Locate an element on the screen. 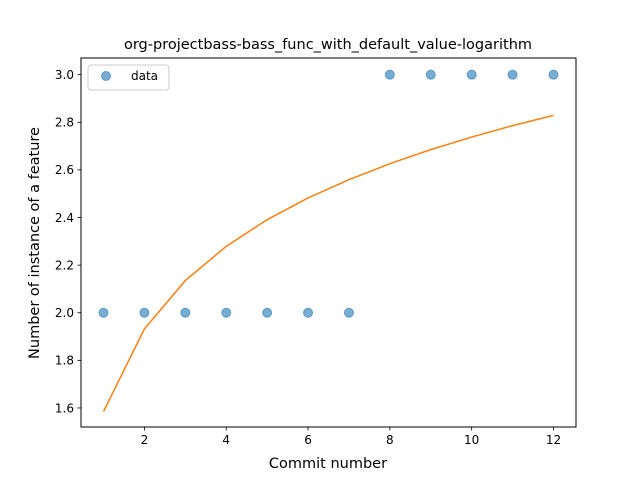 This screenshot has width=640, height=480. y-axis-label: Number of instance of a feature is located at coordinates (35, 243).